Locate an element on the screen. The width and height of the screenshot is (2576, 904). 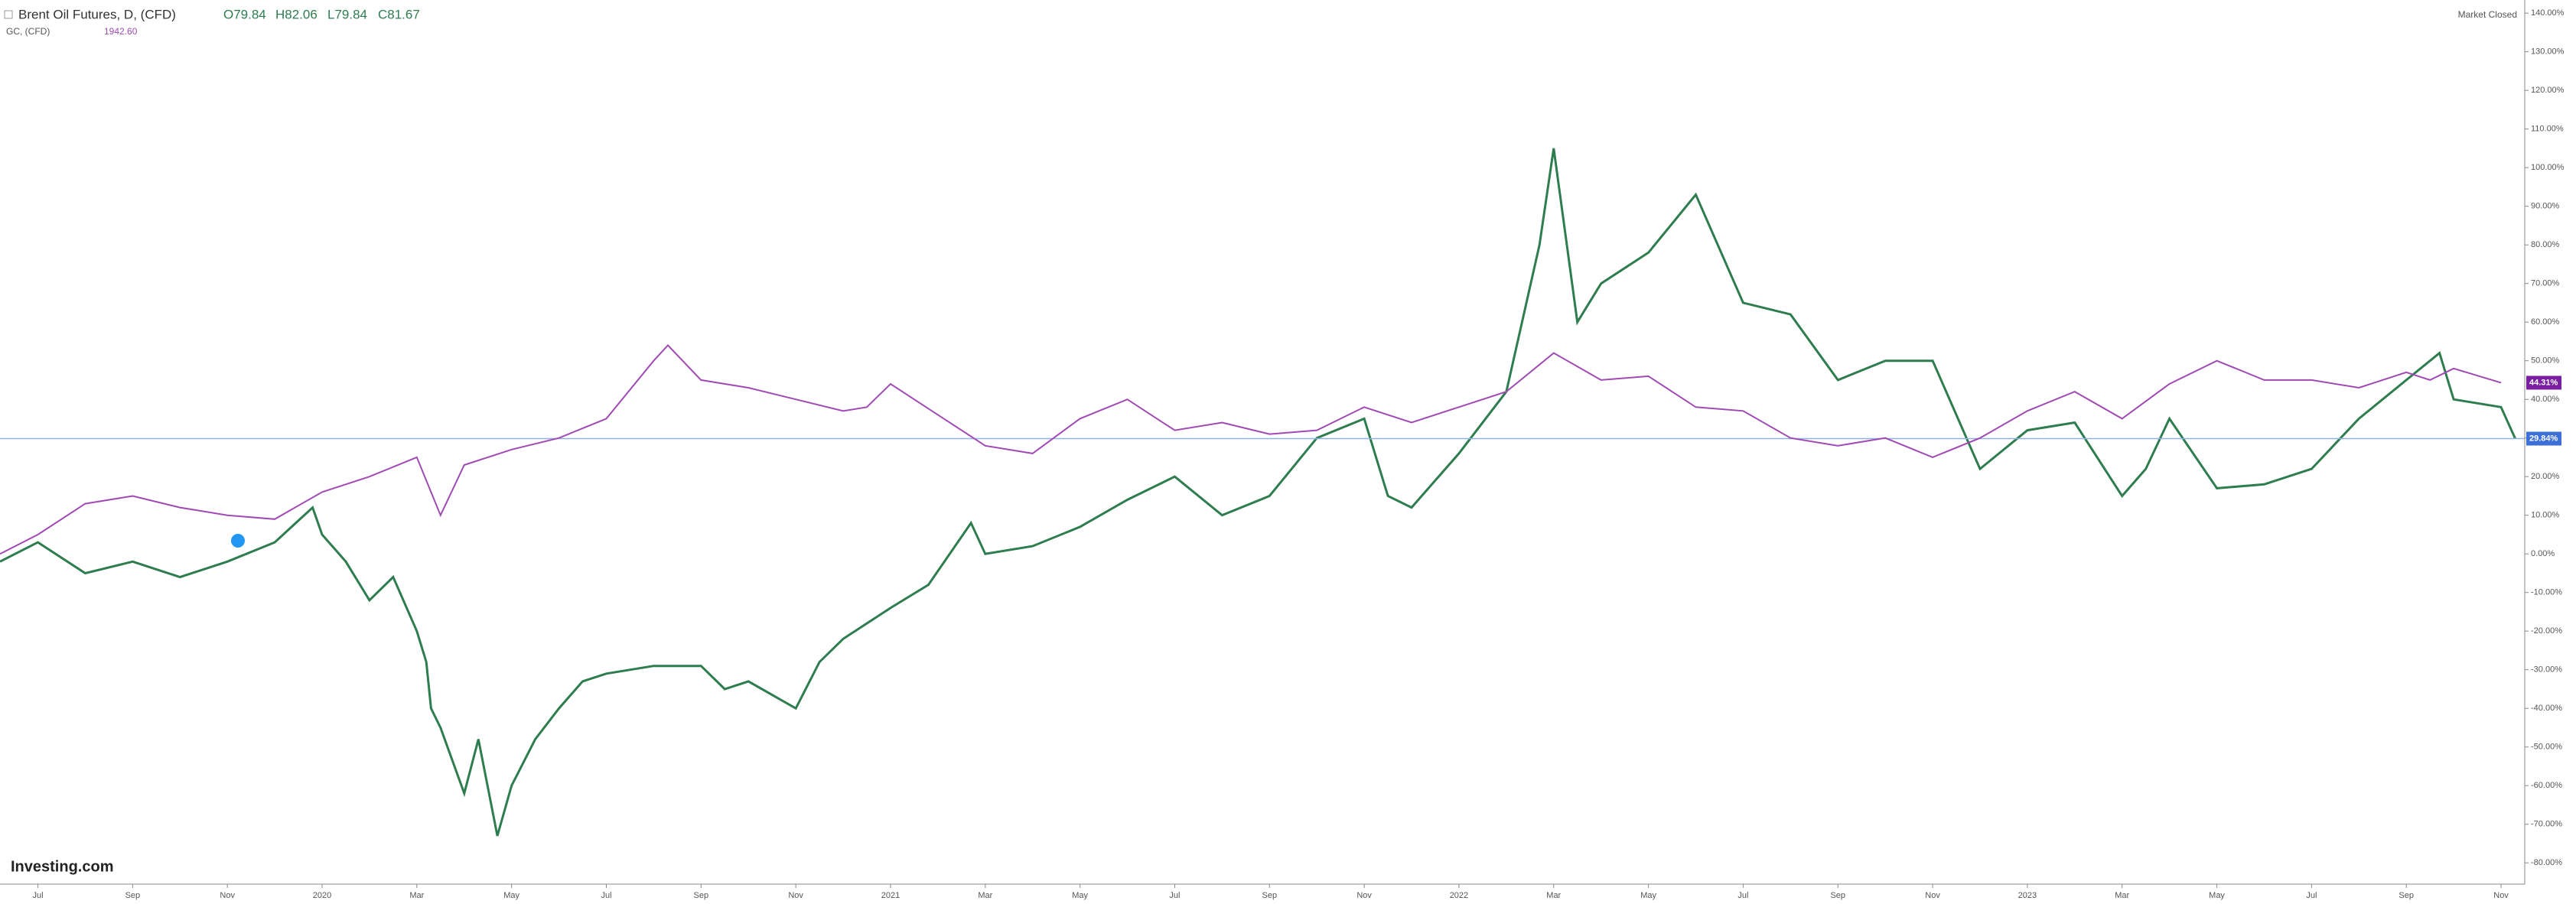
last-value-label: 44.31% is located at coordinates (2544, 382).